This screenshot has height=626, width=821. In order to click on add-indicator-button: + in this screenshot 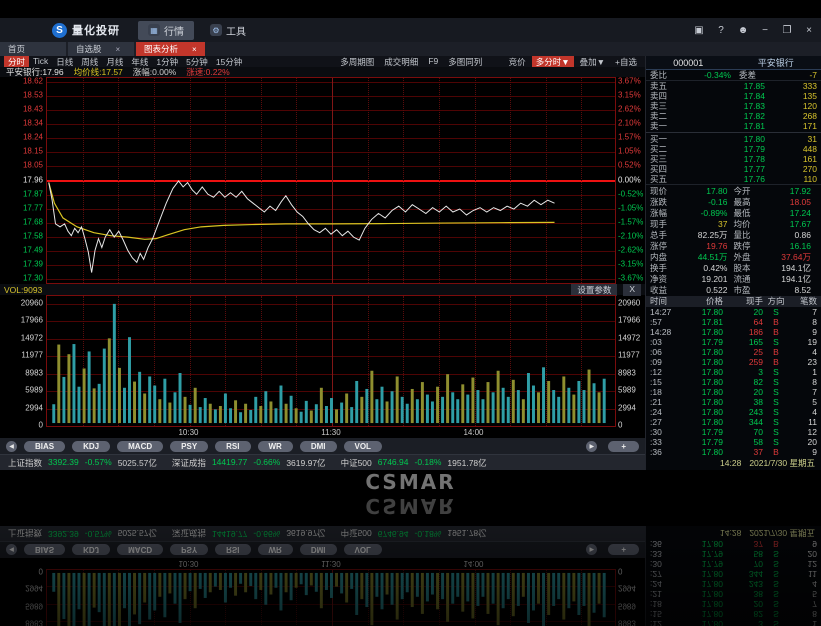, I will do `click(623, 446)`.